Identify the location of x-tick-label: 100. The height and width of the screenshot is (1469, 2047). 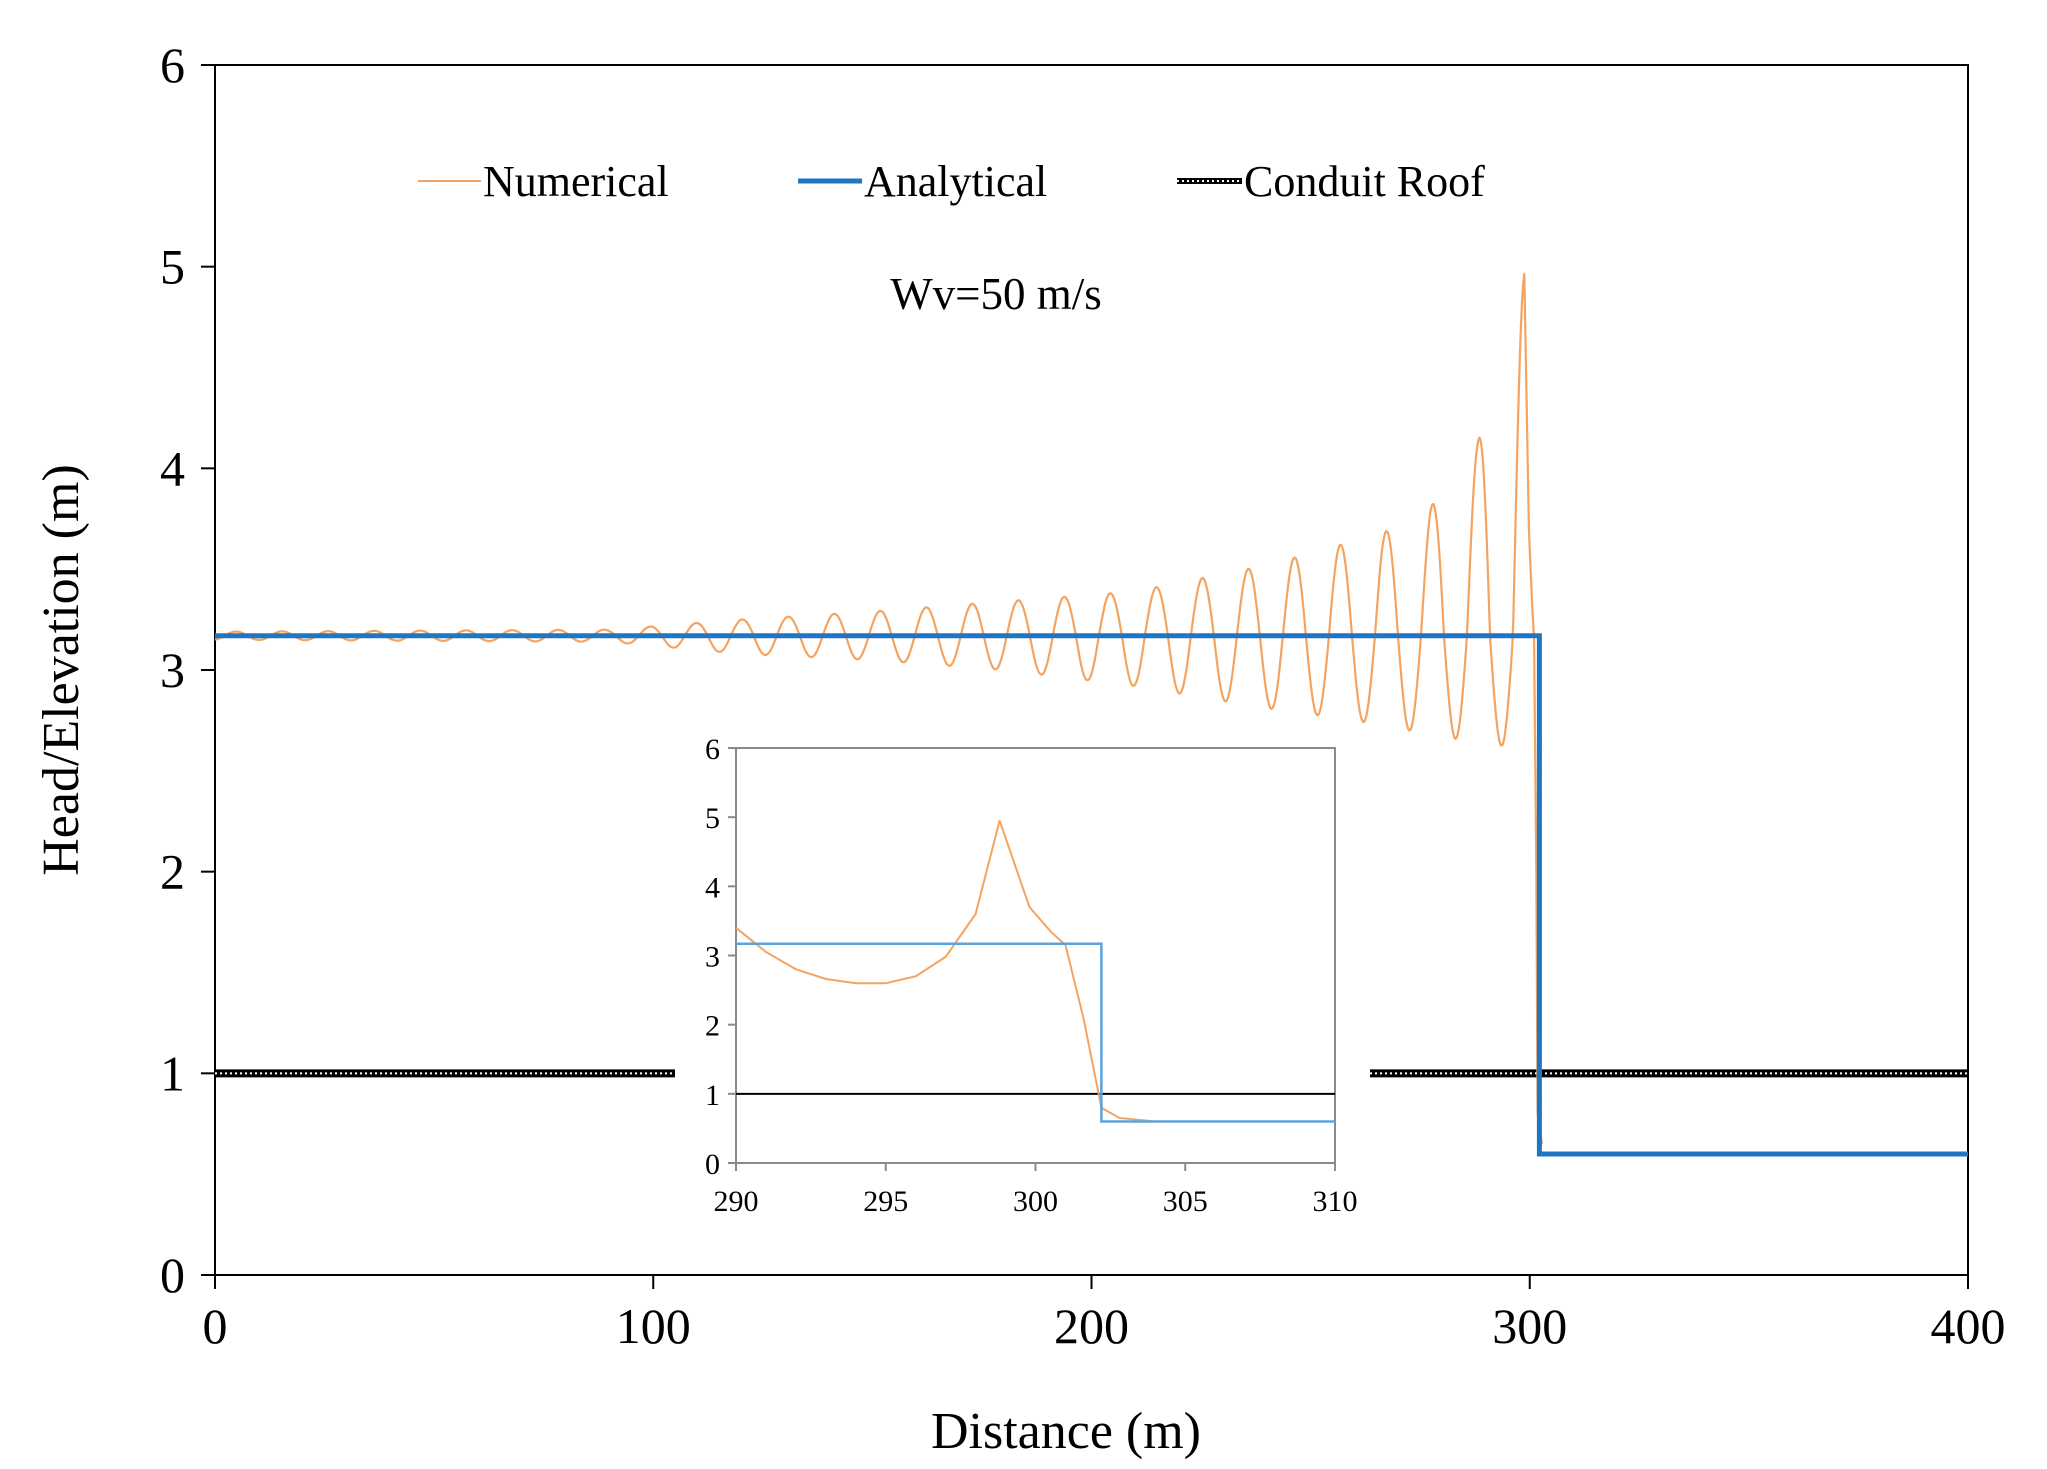
(653, 1326).